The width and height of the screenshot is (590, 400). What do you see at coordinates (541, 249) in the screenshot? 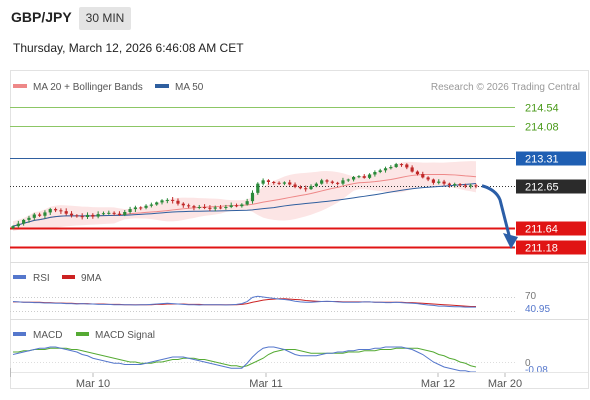
I see `level-label: 211.18` at bounding box center [541, 249].